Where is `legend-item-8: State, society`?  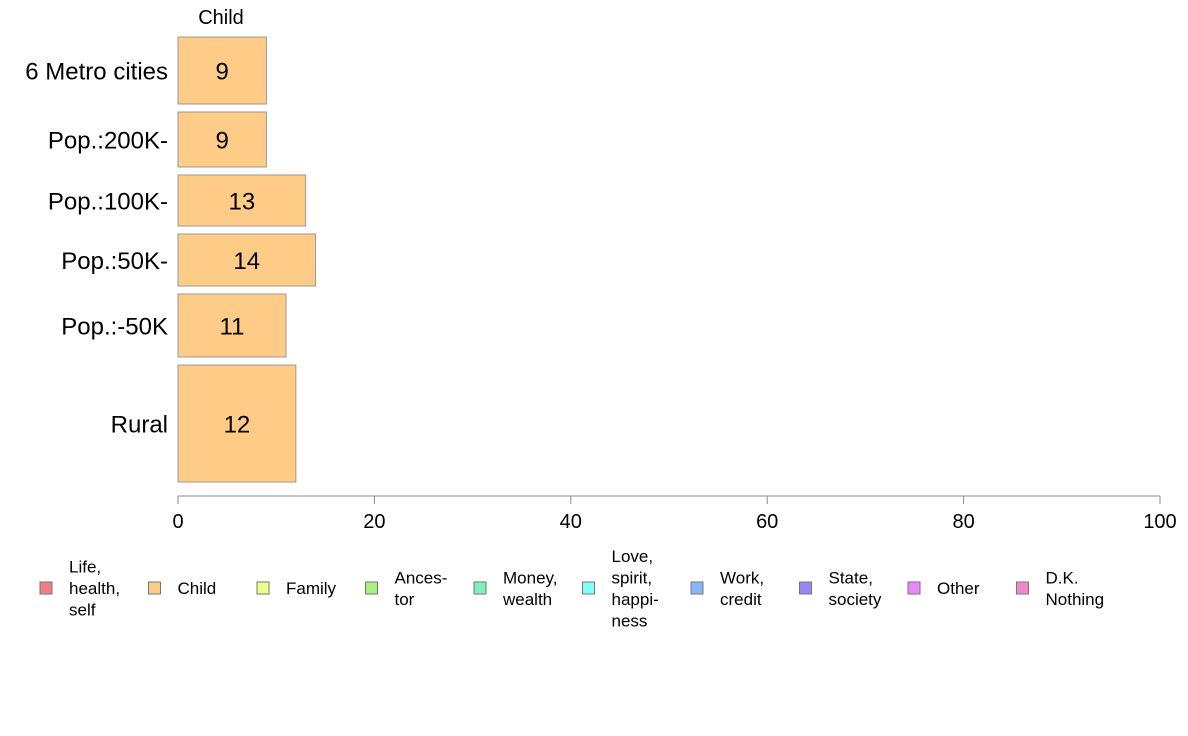 legend-item-8: State, society is located at coordinates (840, 588).